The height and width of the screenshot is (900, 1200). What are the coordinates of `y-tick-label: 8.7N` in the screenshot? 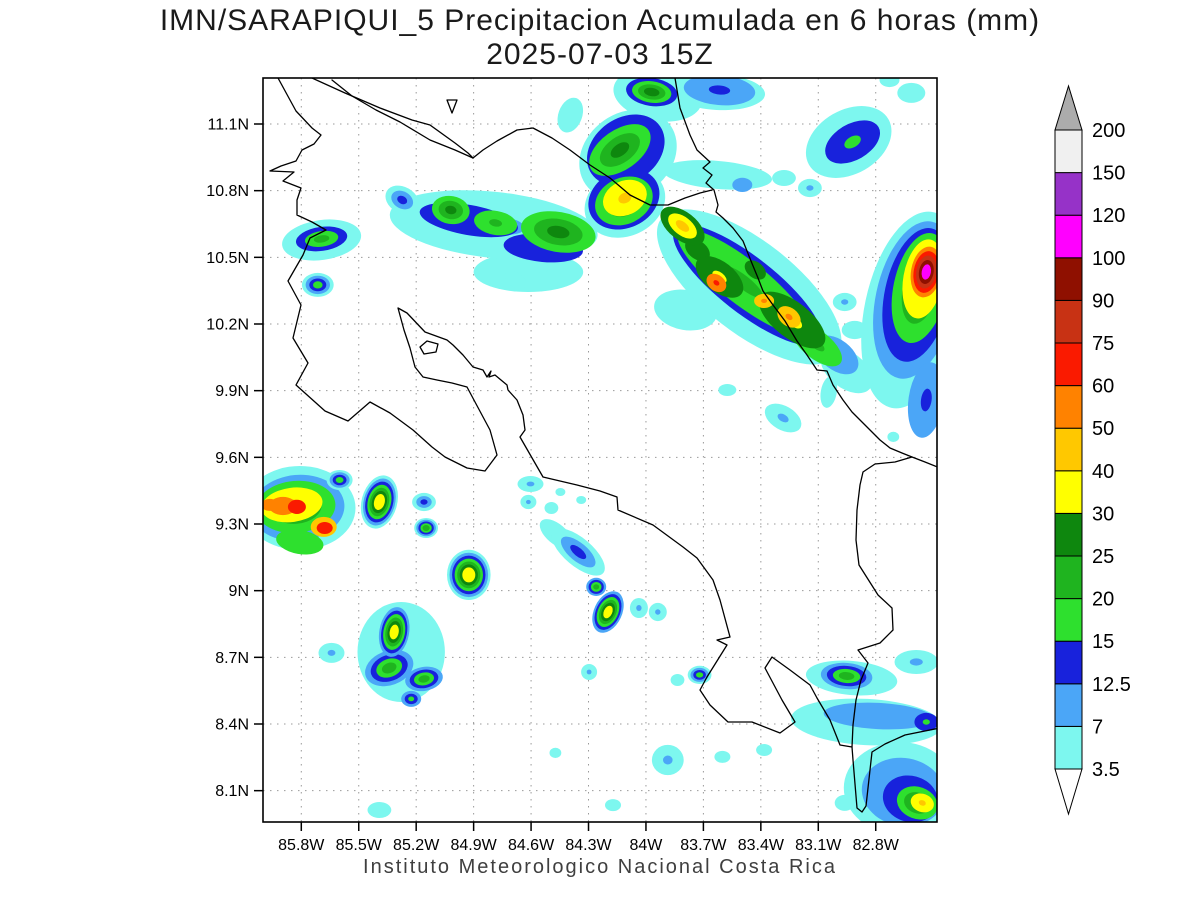 It's located at (232, 658).